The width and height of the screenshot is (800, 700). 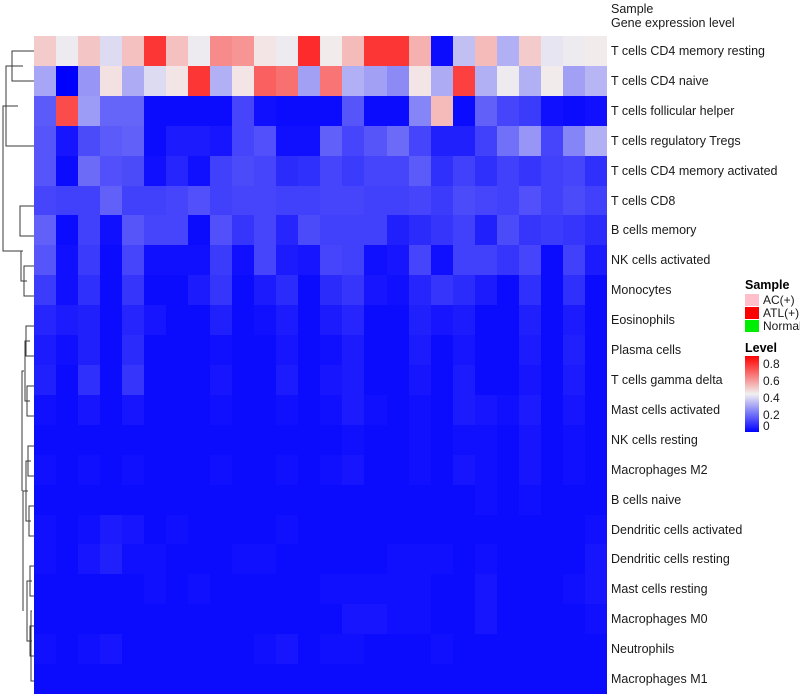 I want to click on row-label: Monocytes, so click(x=641, y=290).